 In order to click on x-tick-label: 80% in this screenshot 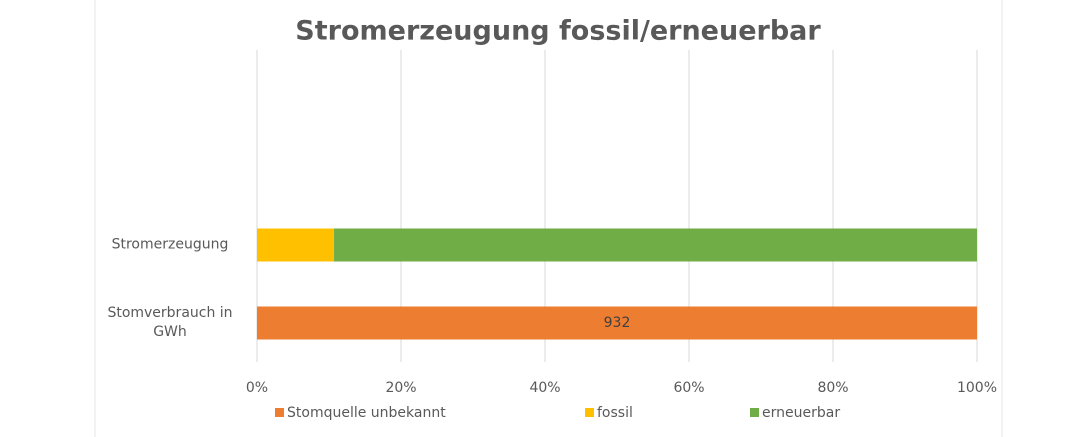, I will do `click(832, 388)`.